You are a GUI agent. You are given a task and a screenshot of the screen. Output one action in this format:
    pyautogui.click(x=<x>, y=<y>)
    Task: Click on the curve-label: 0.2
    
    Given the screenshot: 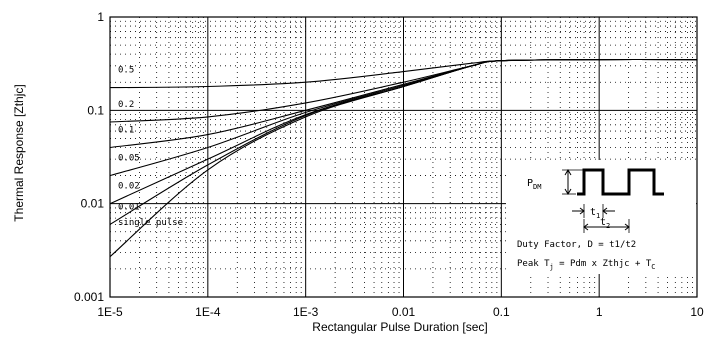 What is the action you would take?
    pyautogui.click(x=126, y=105)
    